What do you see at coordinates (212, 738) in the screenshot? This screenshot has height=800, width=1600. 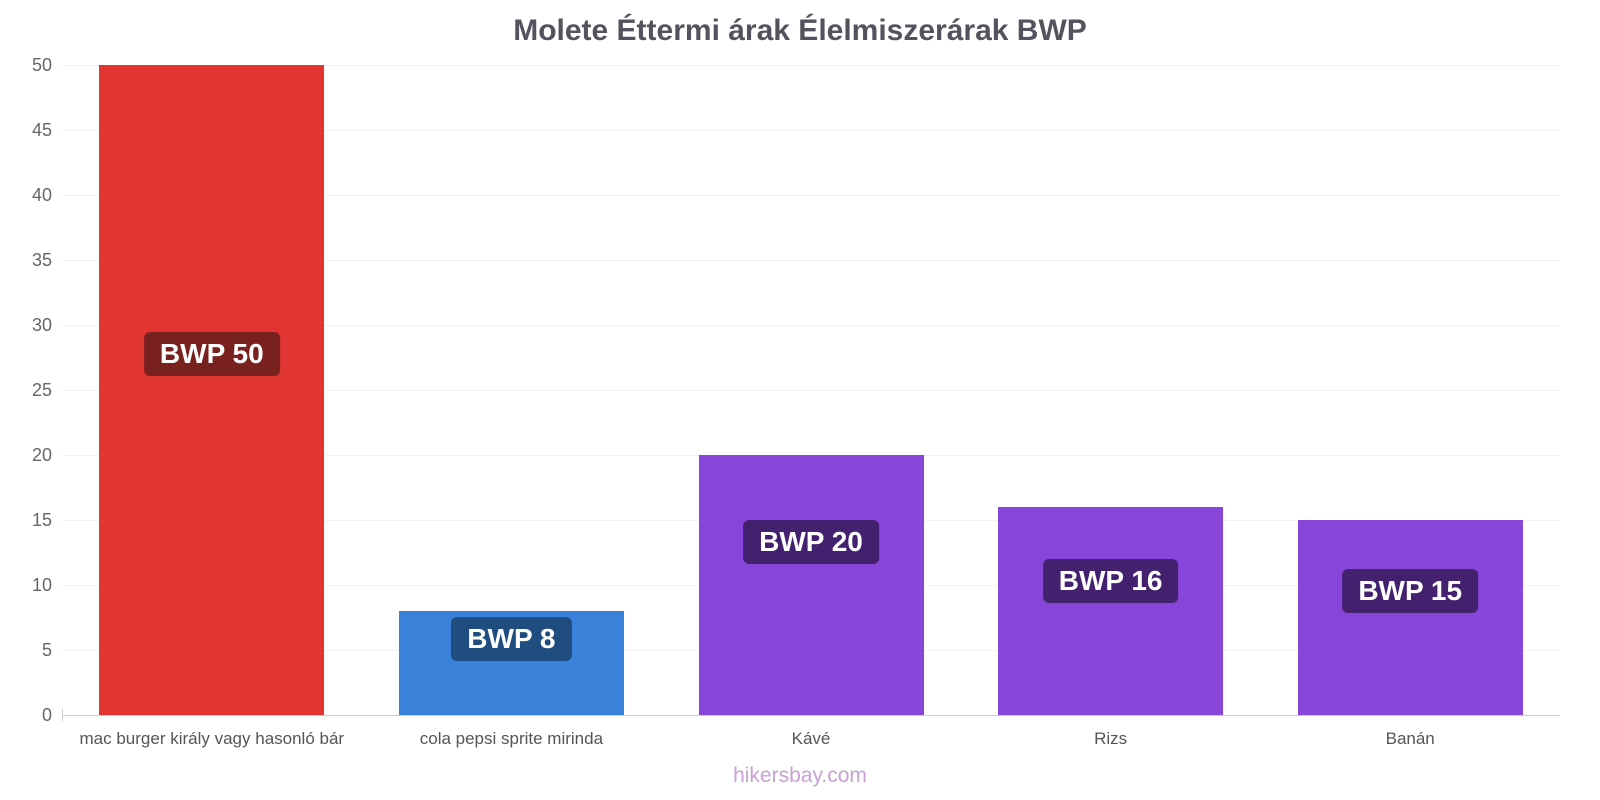 I see `x-axis-category-label-0: mac burger király vagy hasonló bár` at bounding box center [212, 738].